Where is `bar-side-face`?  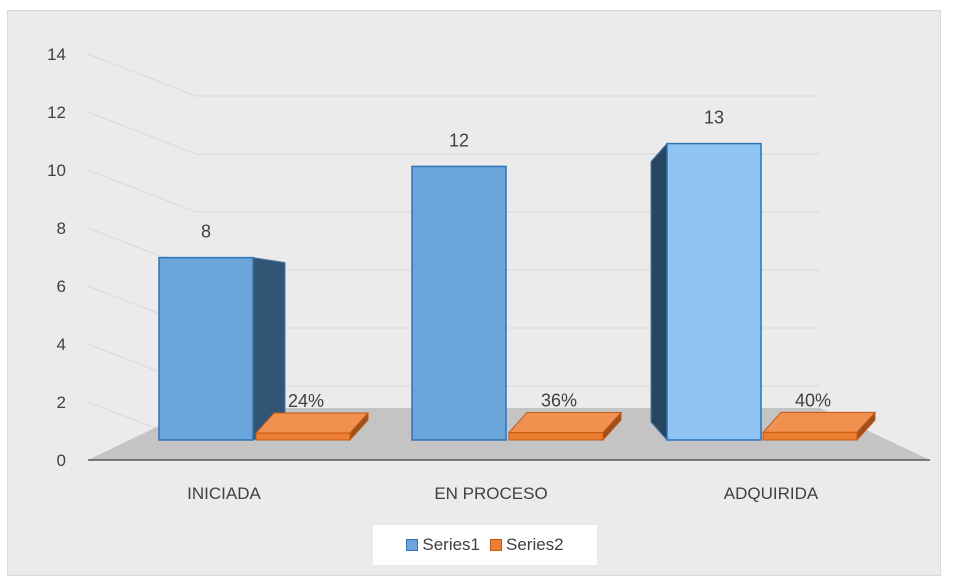
bar-side-face is located at coordinates (659, 292).